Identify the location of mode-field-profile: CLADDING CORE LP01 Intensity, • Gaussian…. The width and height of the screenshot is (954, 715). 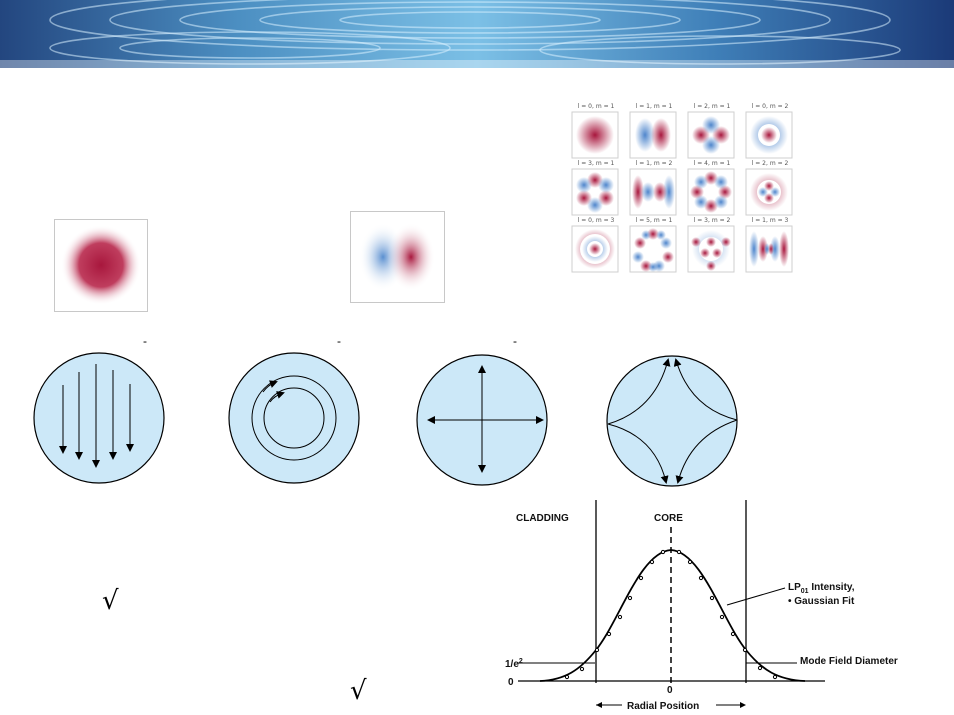
(701, 606).